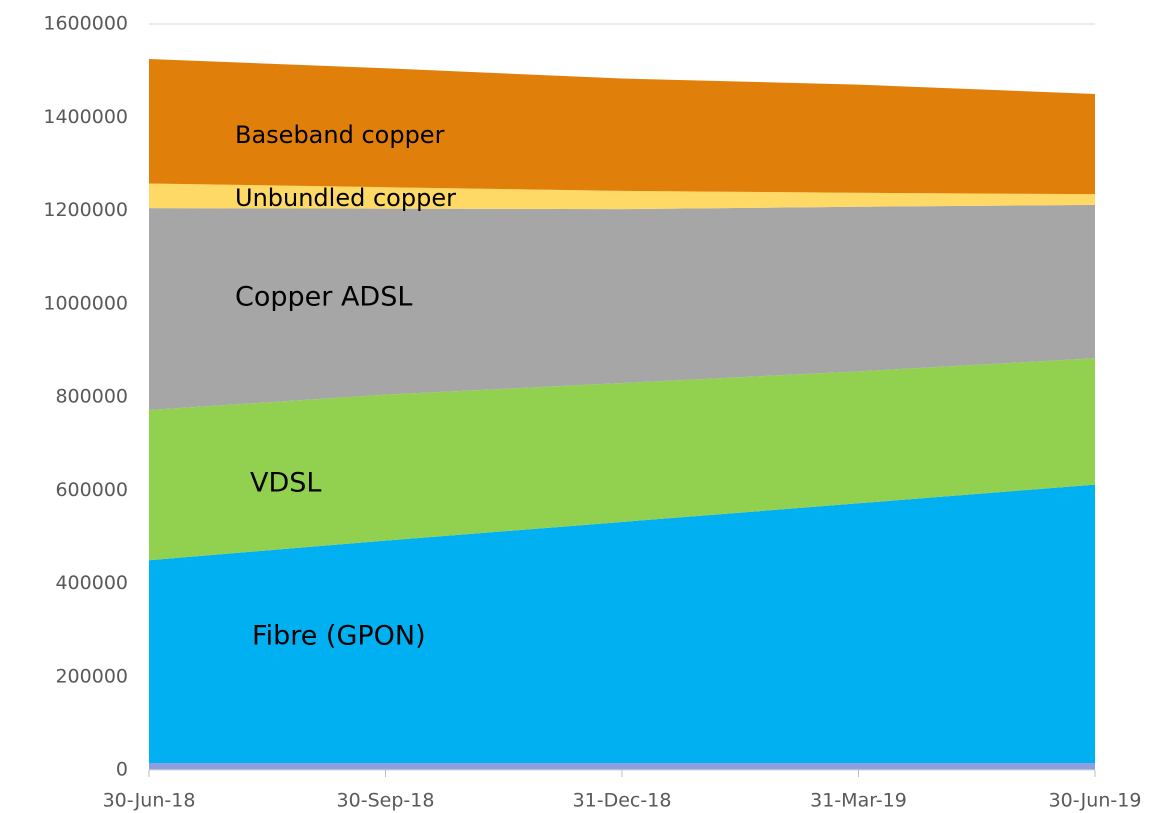 This screenshot has height=813, width=1160. I want to click on y-tick-label: 800000, so click(91, 397).